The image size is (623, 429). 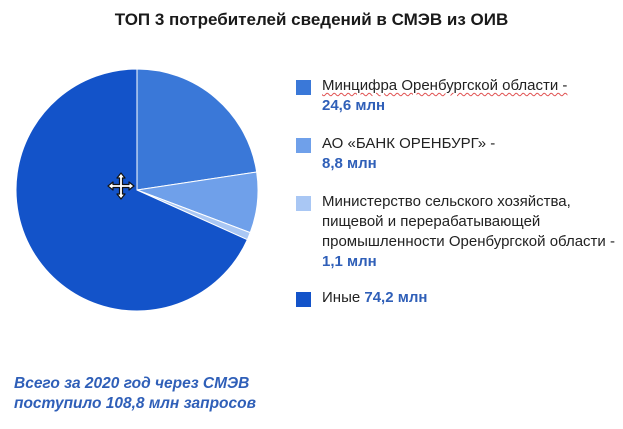 What do you see at coordinates (445, 85) in the screenshot?
I see `legend-label: Минцифра Оренбургской области -` at bounding box center [445, 85].